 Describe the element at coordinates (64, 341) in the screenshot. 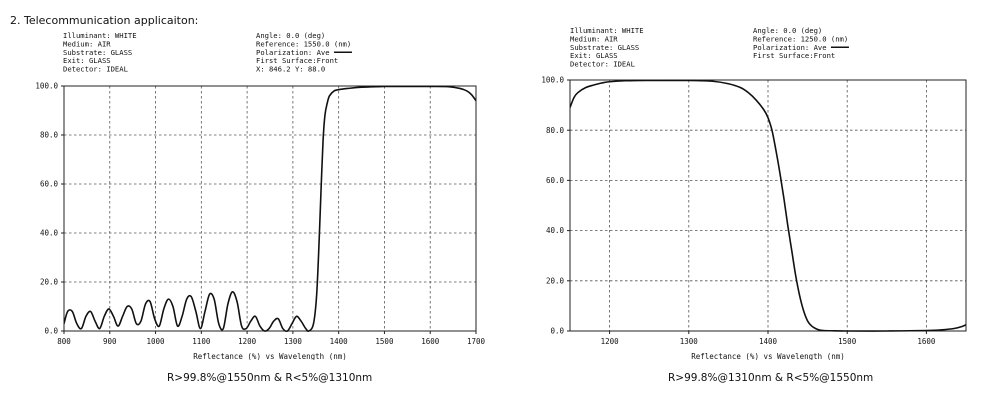

I see `x-tick-label: 800` at that location.